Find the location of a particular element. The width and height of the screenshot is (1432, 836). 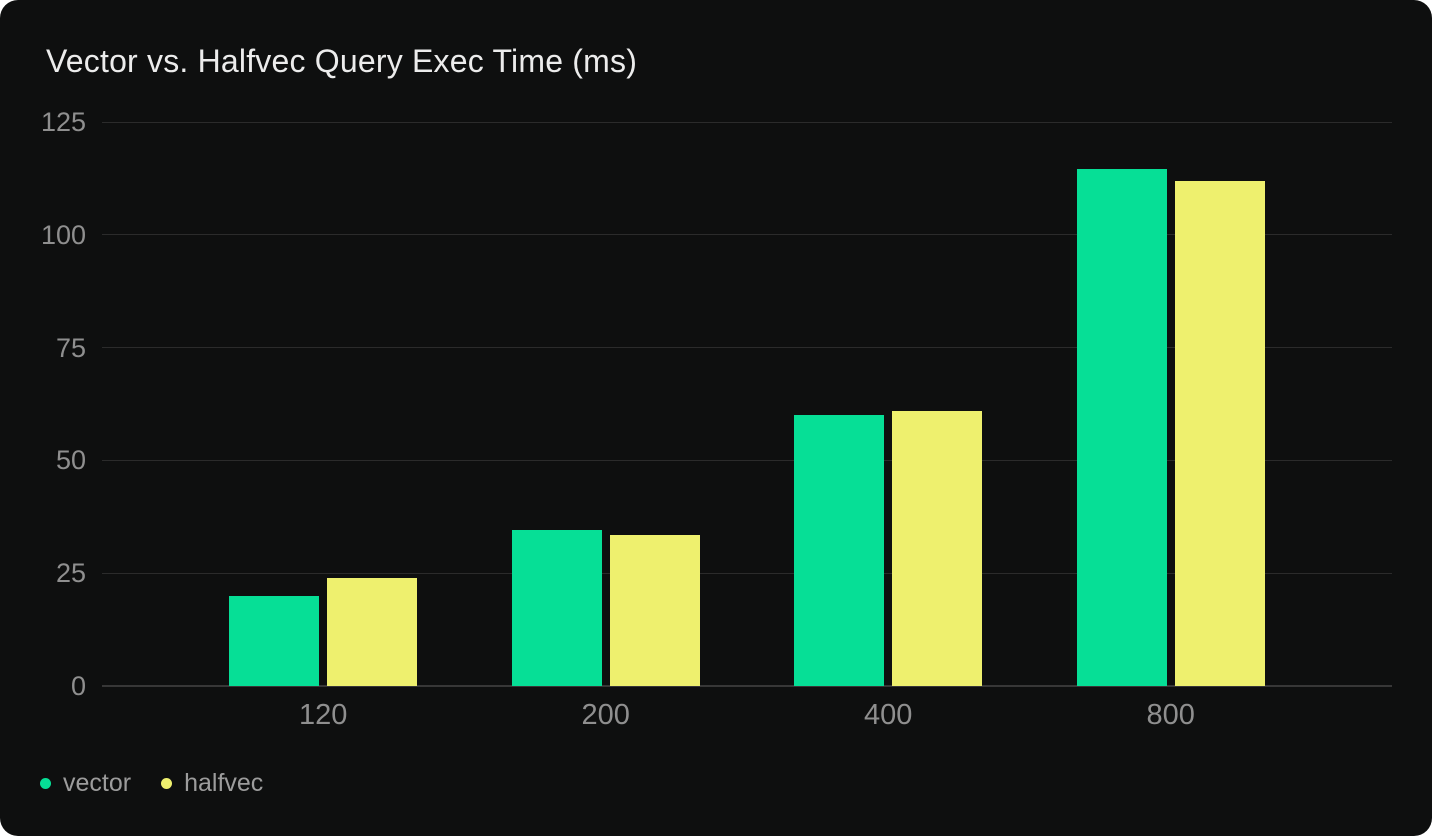

legend-label: halfvec is located at coordinates (224, 783).